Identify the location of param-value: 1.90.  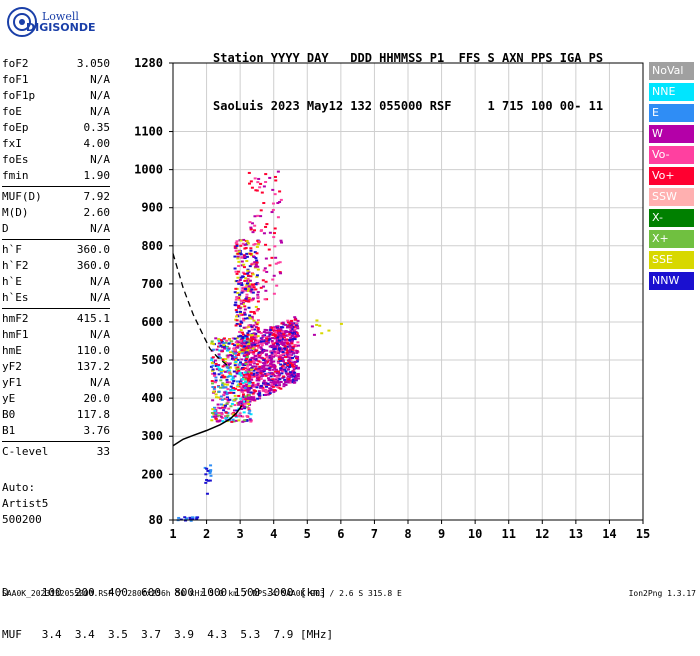
(97, 175).